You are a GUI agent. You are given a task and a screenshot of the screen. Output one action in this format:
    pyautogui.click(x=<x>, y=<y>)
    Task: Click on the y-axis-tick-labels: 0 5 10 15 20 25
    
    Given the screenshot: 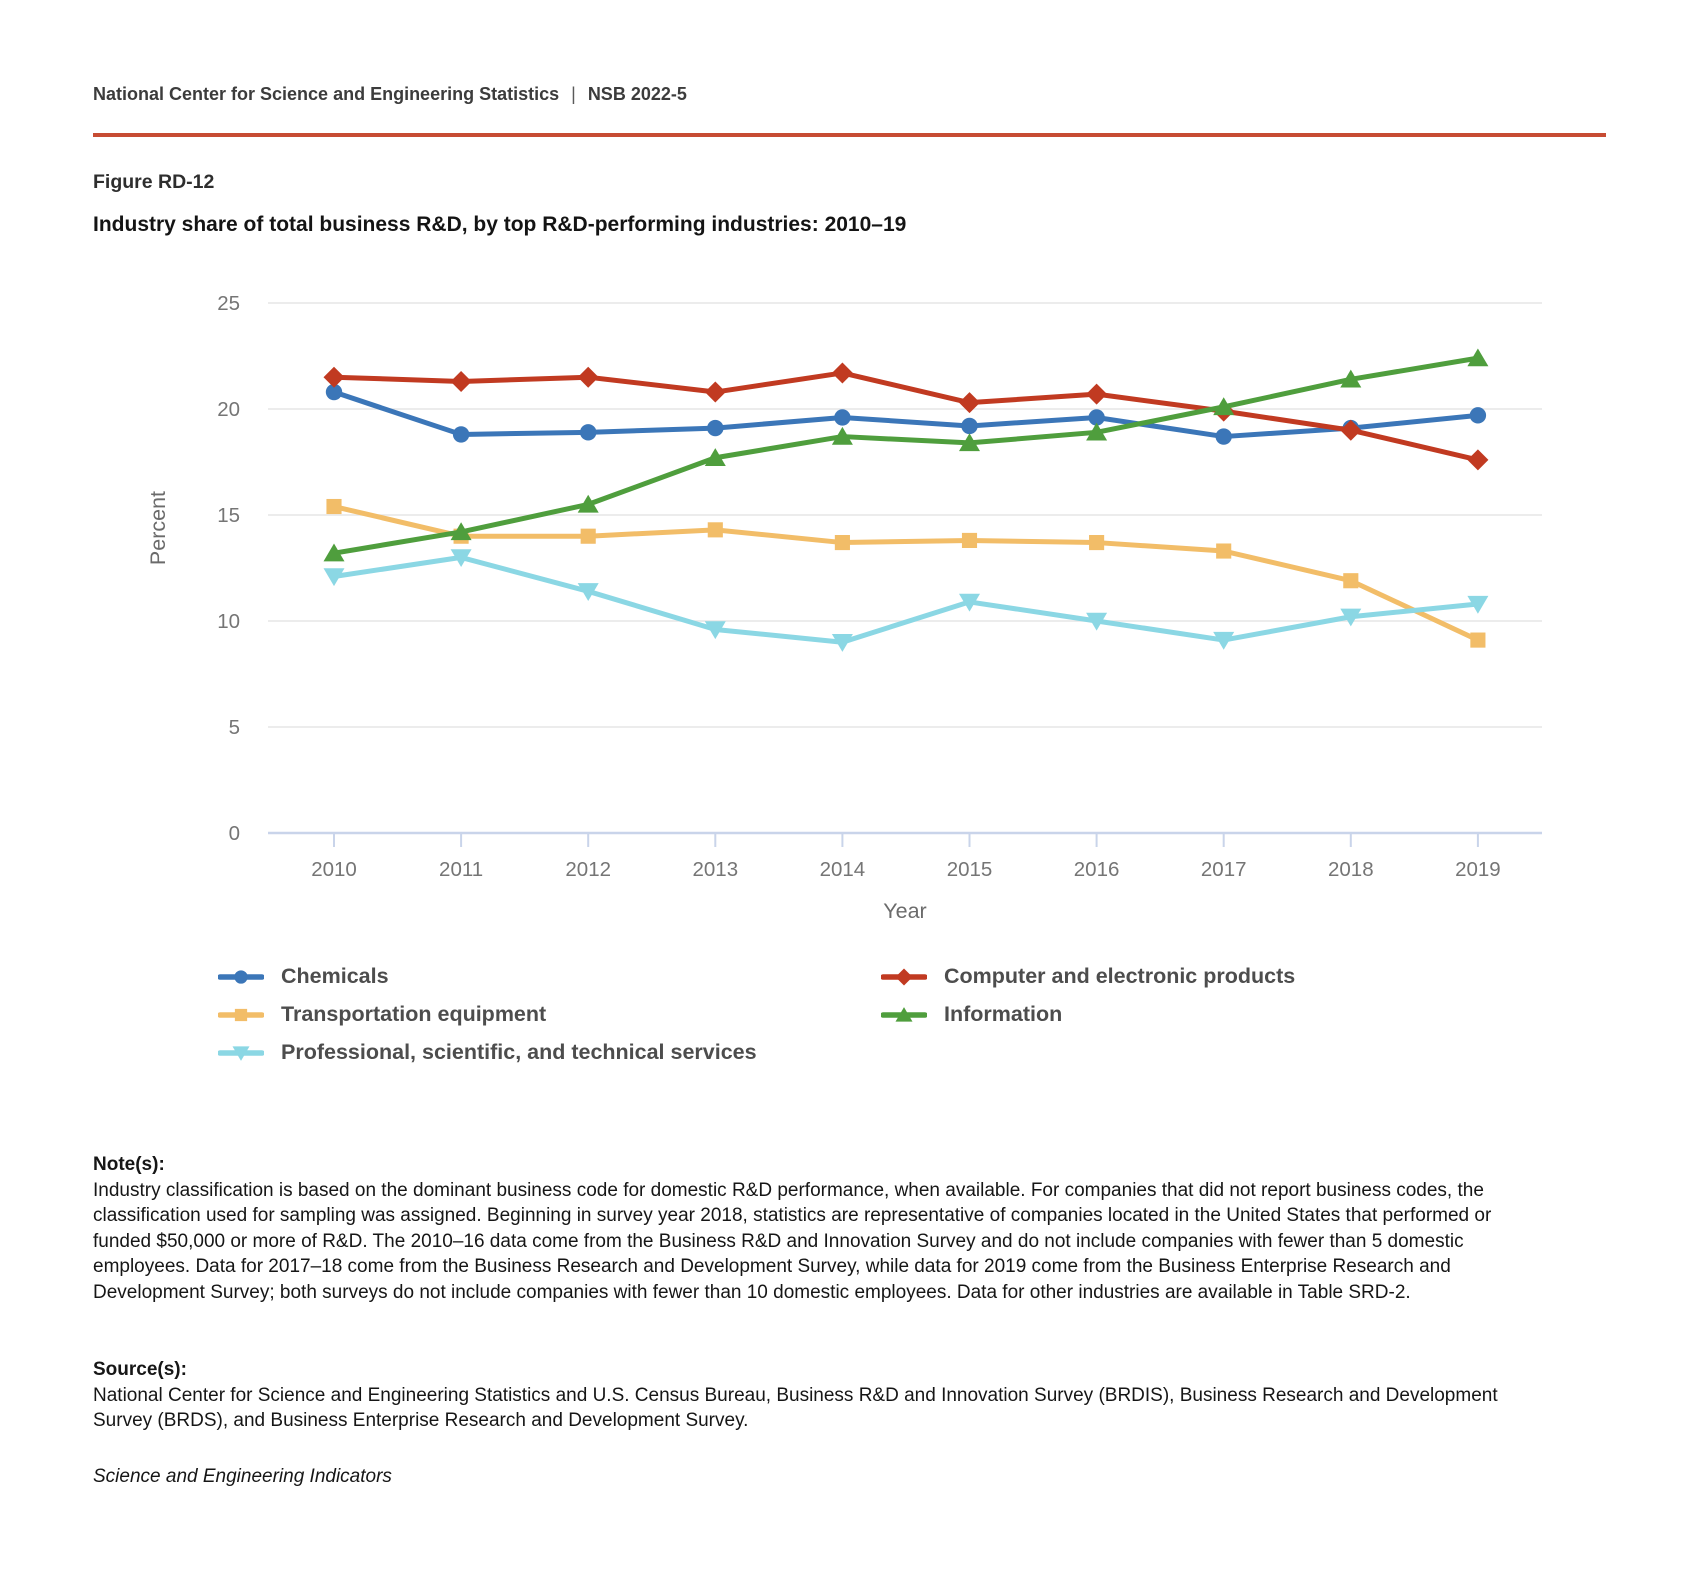 What is the action you would take?
    pyautogui.click(x=228, y=568)
    